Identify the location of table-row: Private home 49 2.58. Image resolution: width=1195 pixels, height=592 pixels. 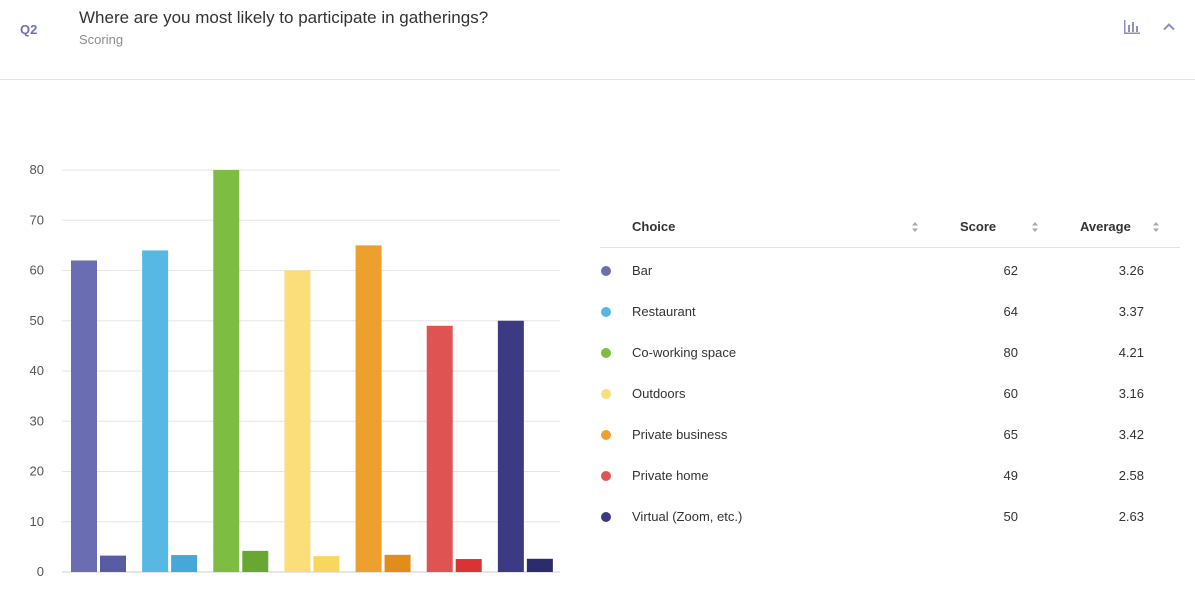
(890, 473).